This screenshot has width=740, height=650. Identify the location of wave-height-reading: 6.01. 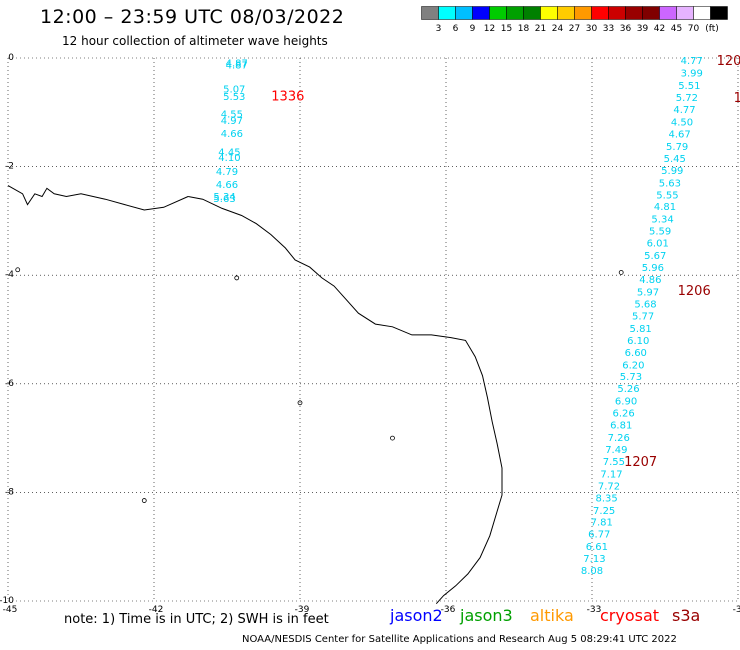
(658, 244).